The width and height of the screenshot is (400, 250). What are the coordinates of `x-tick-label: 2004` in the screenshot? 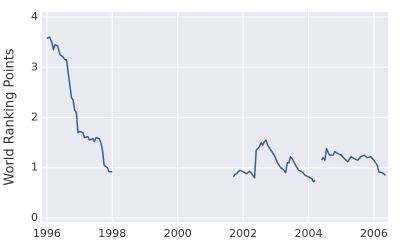 It's located at (309, 233).